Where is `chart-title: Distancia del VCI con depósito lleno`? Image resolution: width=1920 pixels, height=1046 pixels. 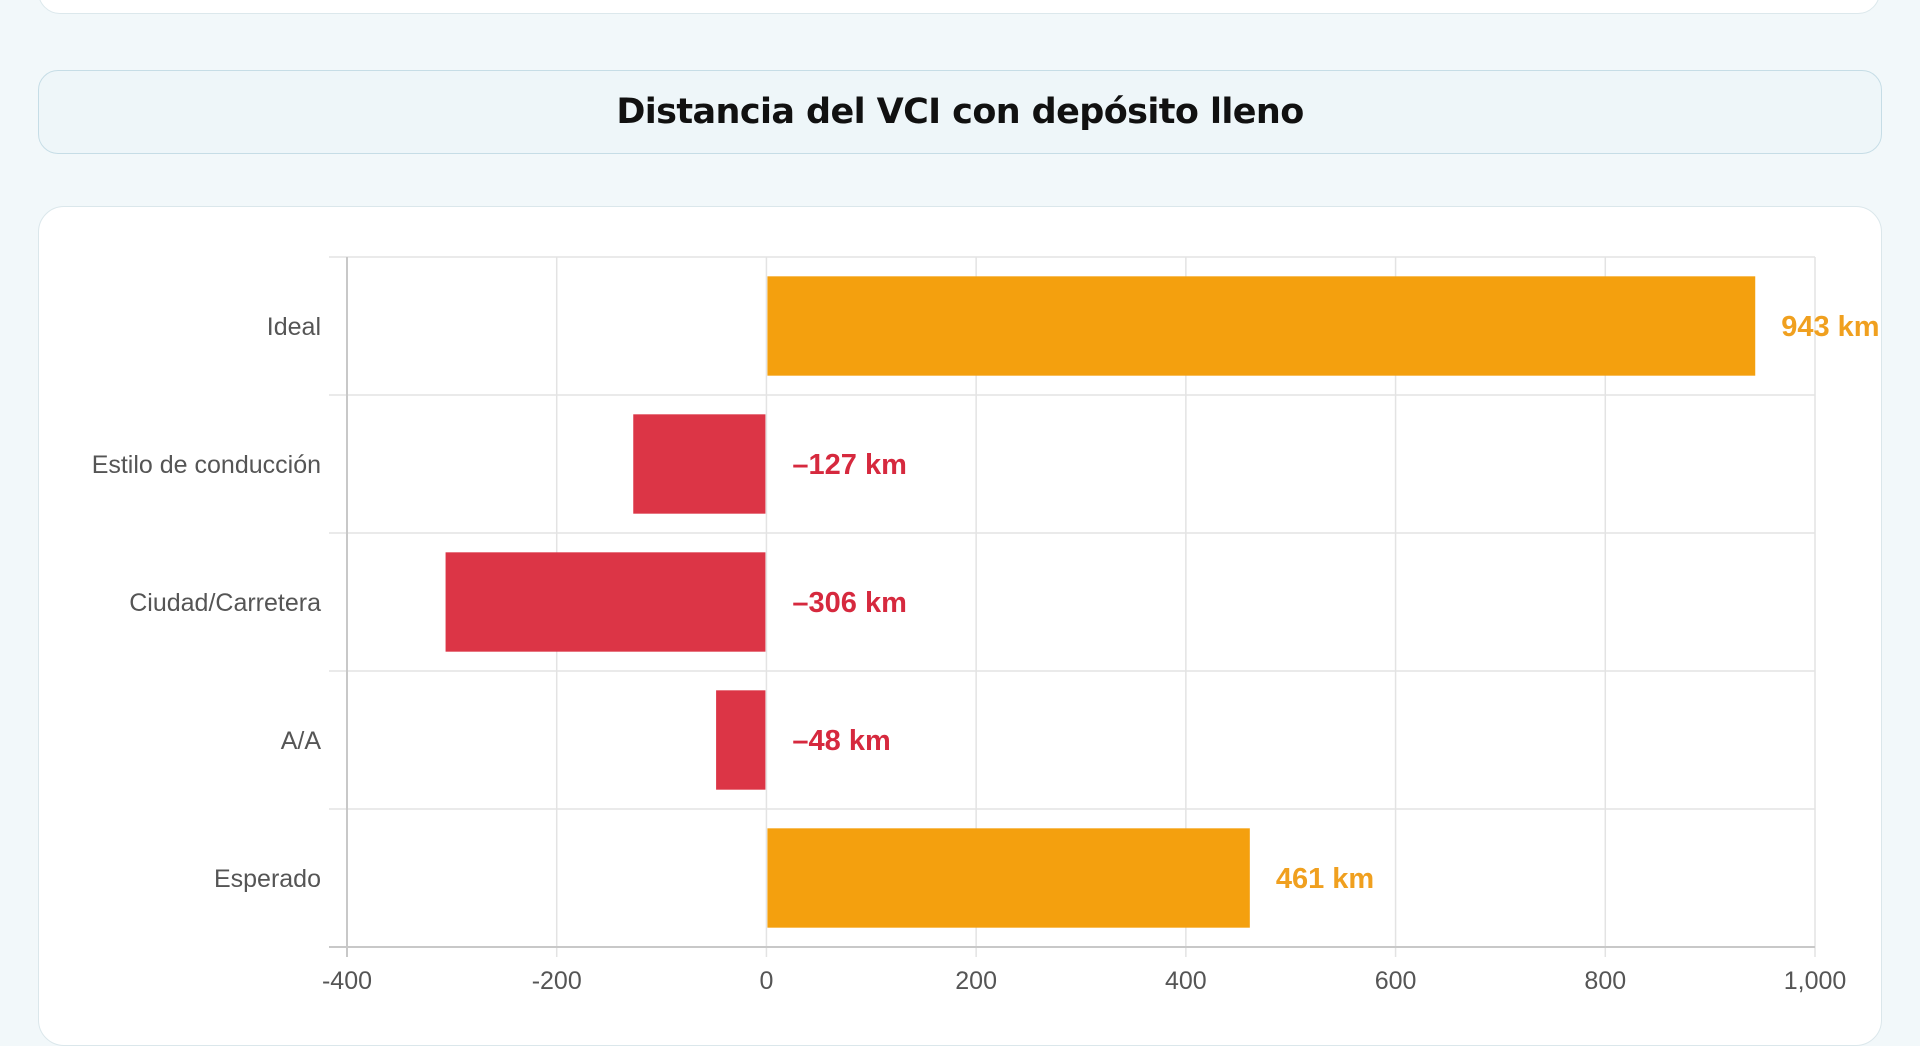
chart-title: Distancia del VCI con depósito lleno is located at coordinates (960, 112).